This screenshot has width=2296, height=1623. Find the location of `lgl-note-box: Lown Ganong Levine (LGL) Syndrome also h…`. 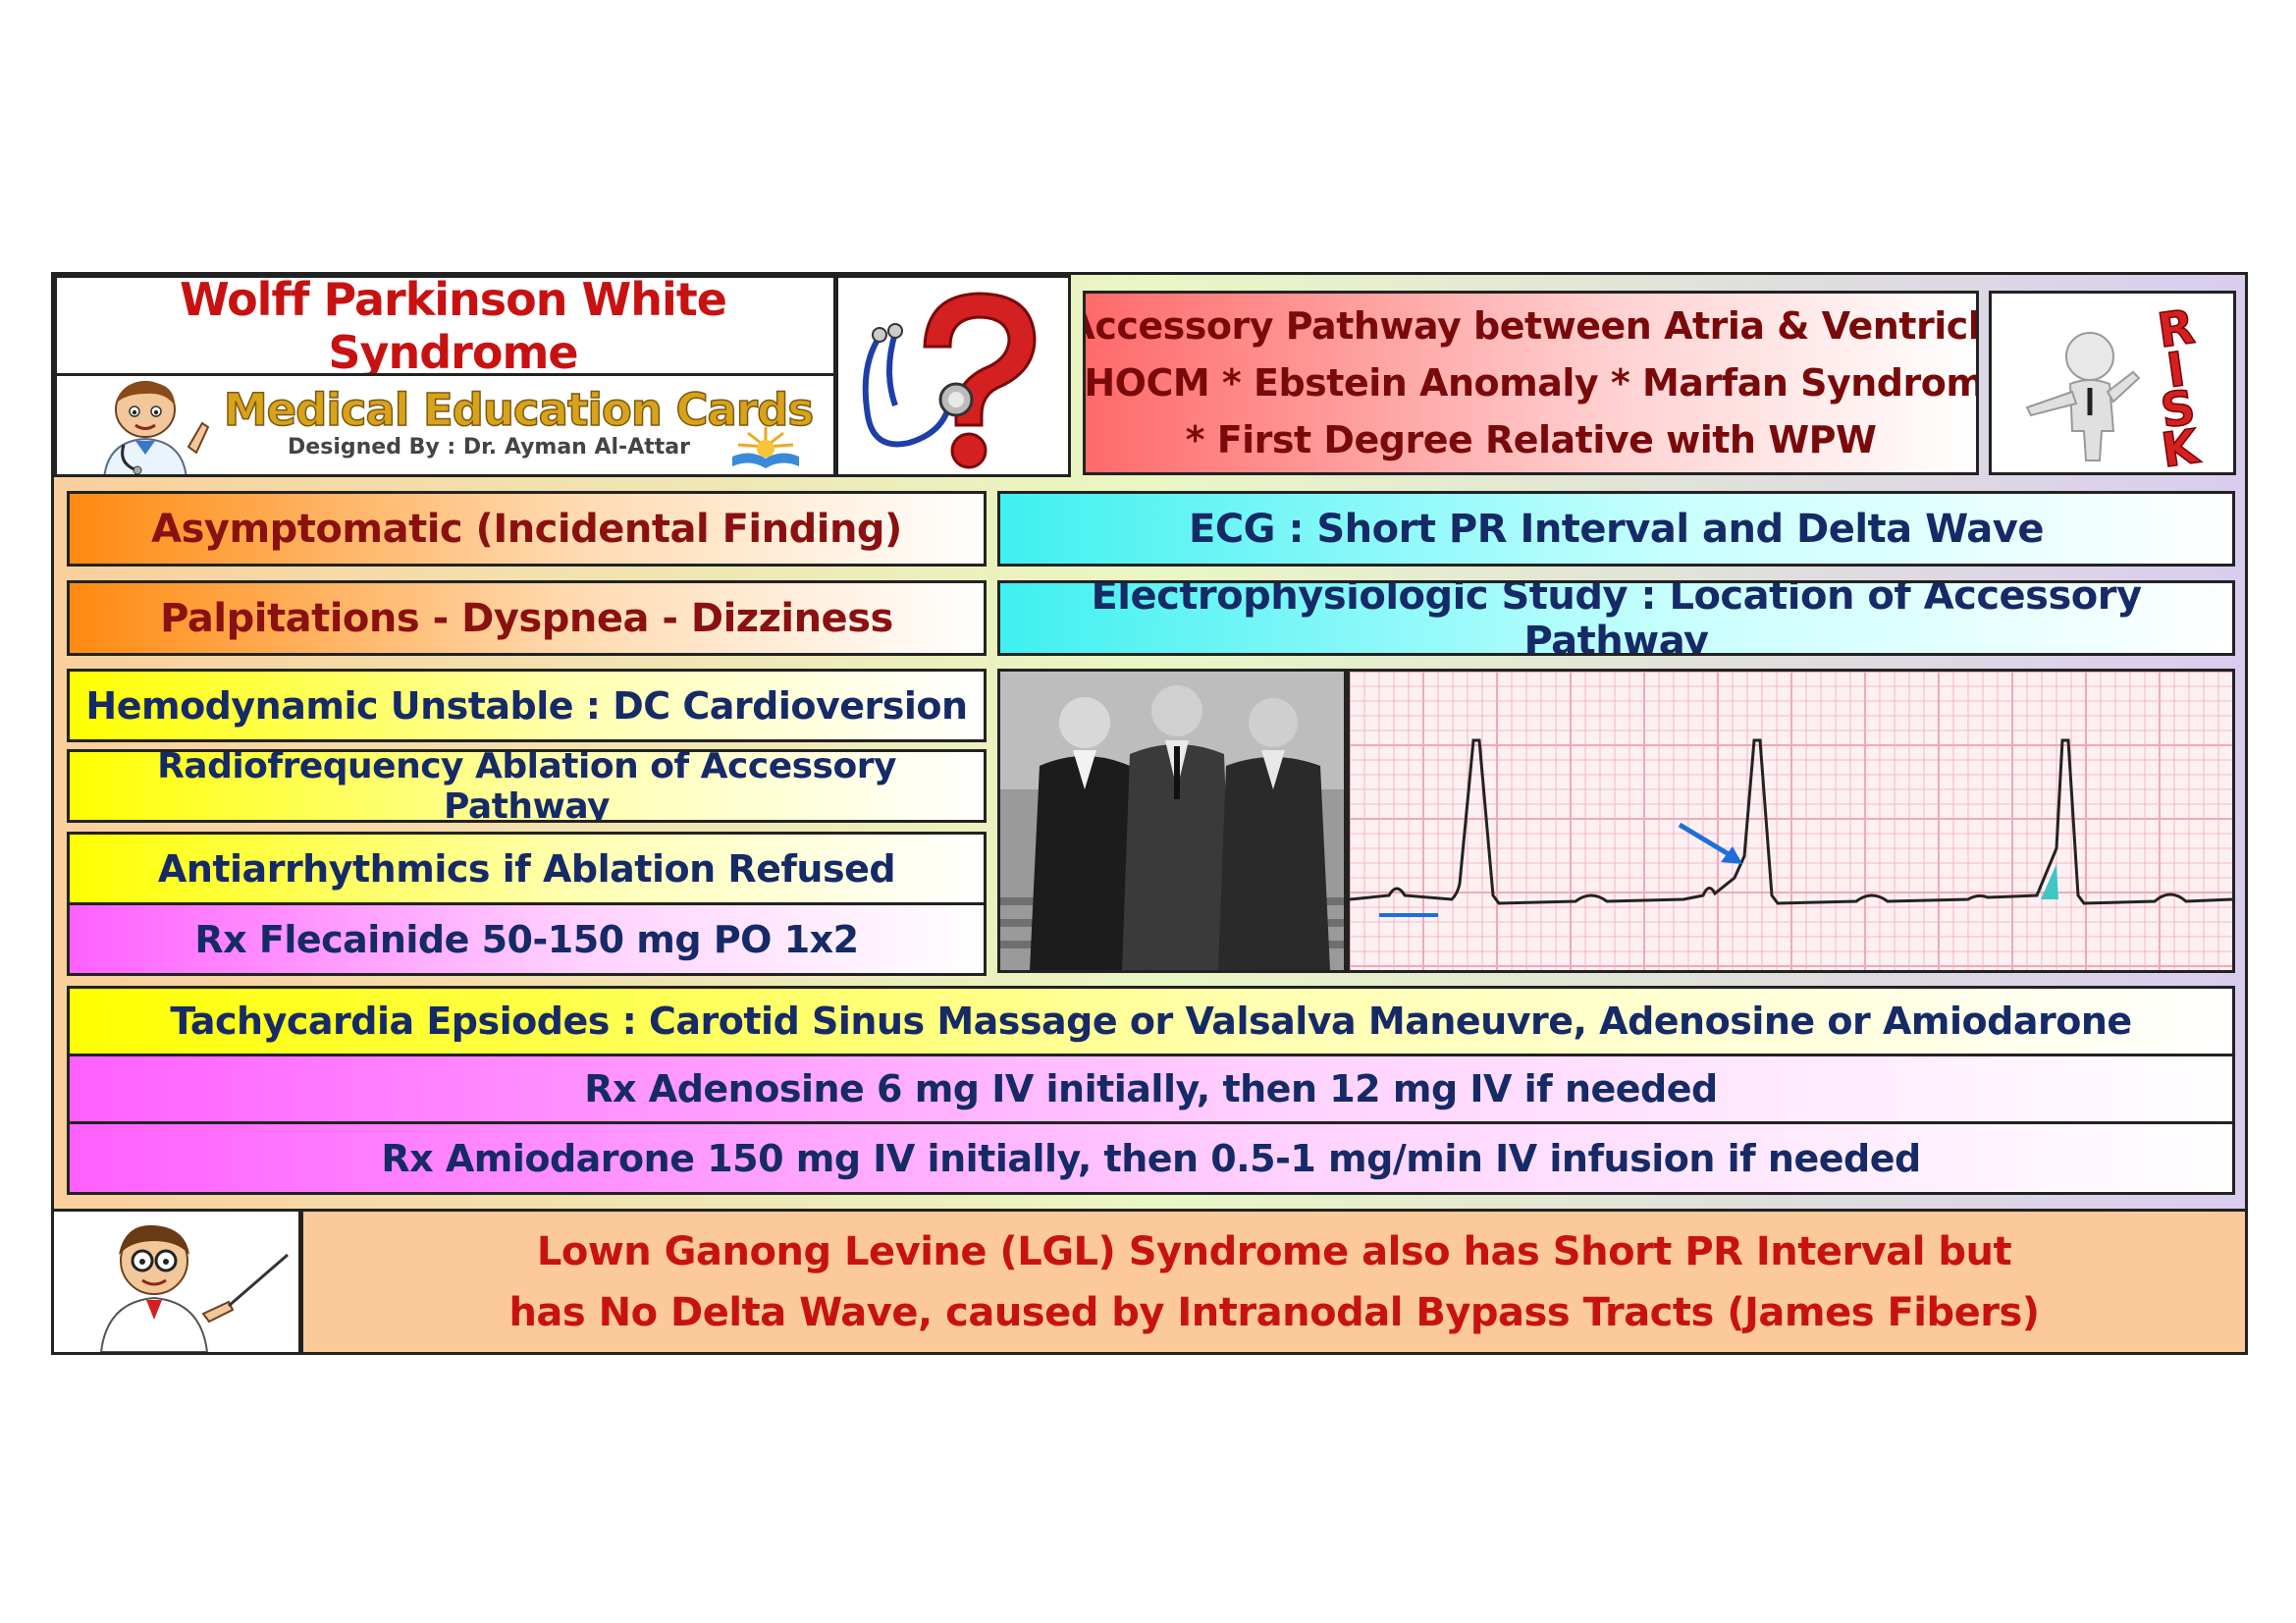

lgl-note-box: Lown Ganong Levine (LGL) Syndrome also h… is located at coordinates (1274, 1282).